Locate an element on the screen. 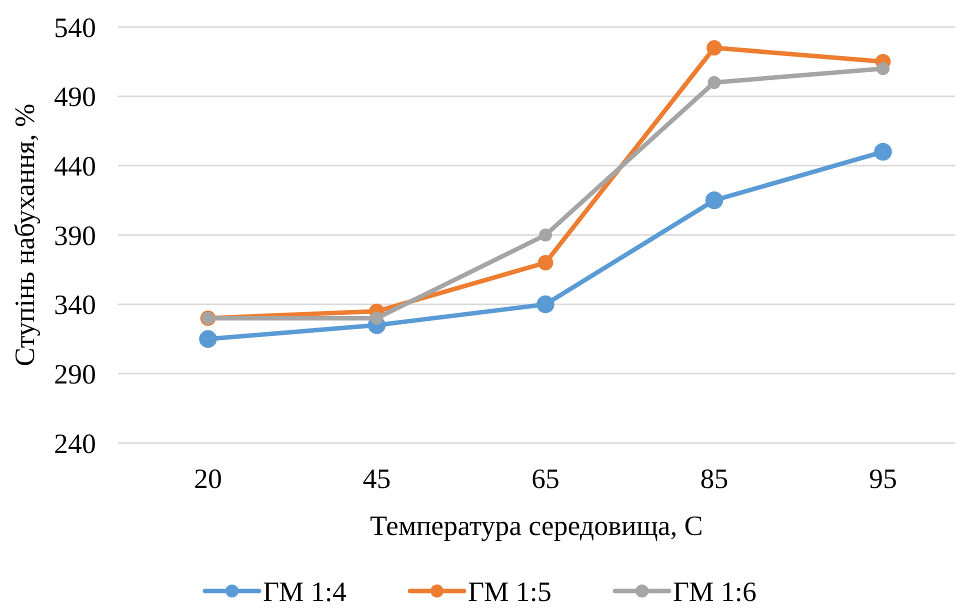  y-tick-label: 540 is located at coordinates (75, 28).